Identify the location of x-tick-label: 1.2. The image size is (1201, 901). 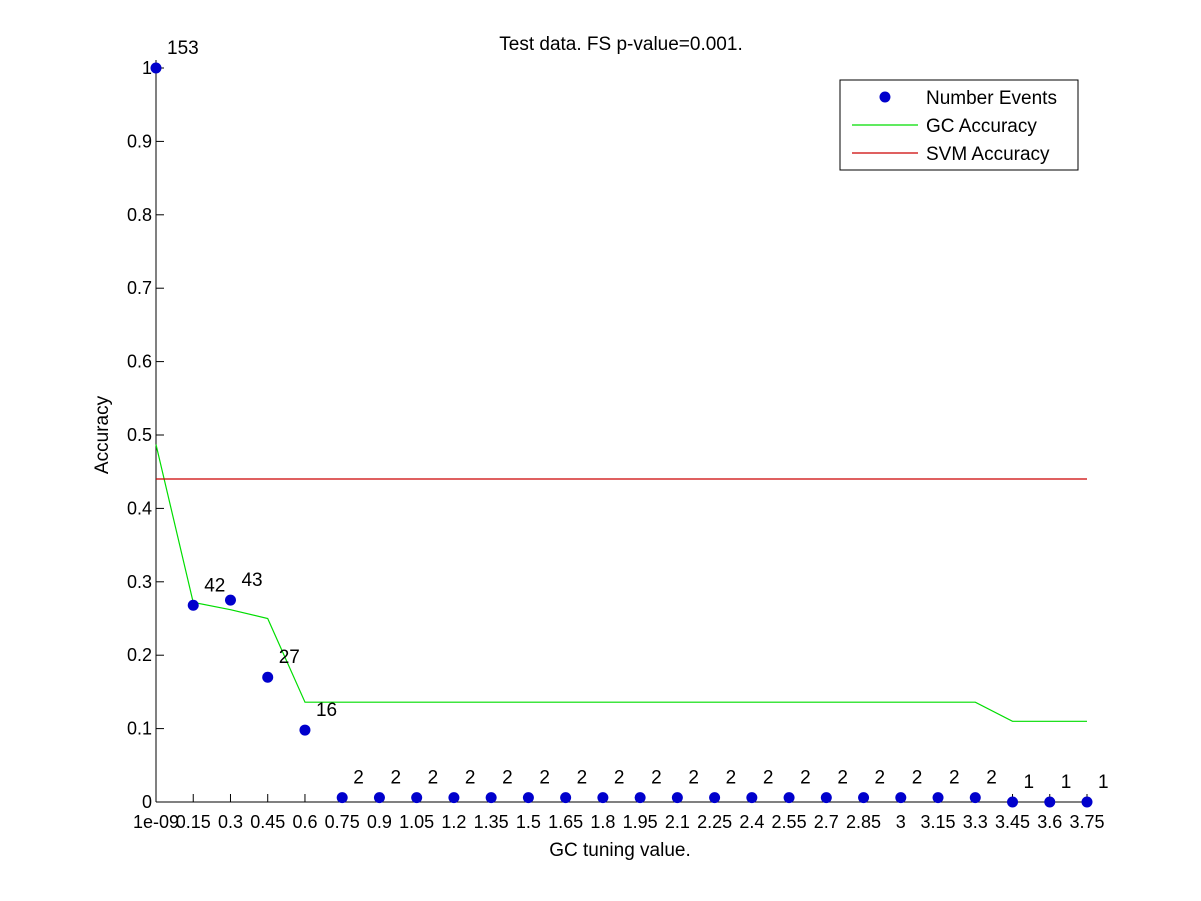
(453, 822).